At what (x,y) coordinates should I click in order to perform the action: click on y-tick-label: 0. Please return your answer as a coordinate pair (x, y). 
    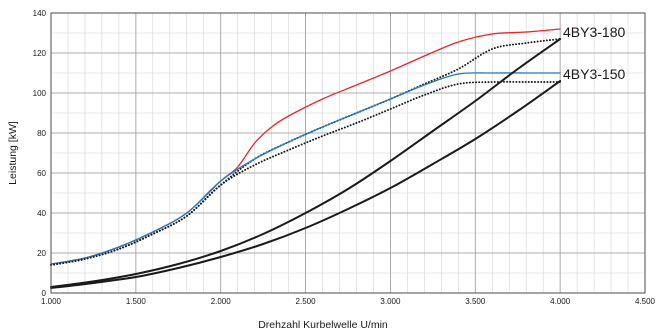
    Looking at the image, I should click on (44, 293).